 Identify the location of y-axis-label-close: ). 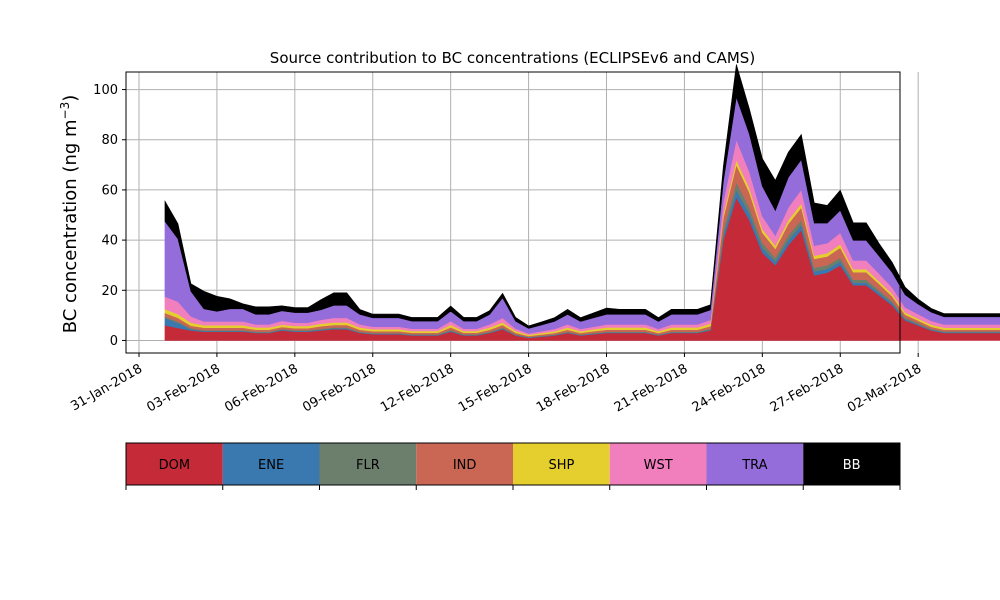
(70, 98).